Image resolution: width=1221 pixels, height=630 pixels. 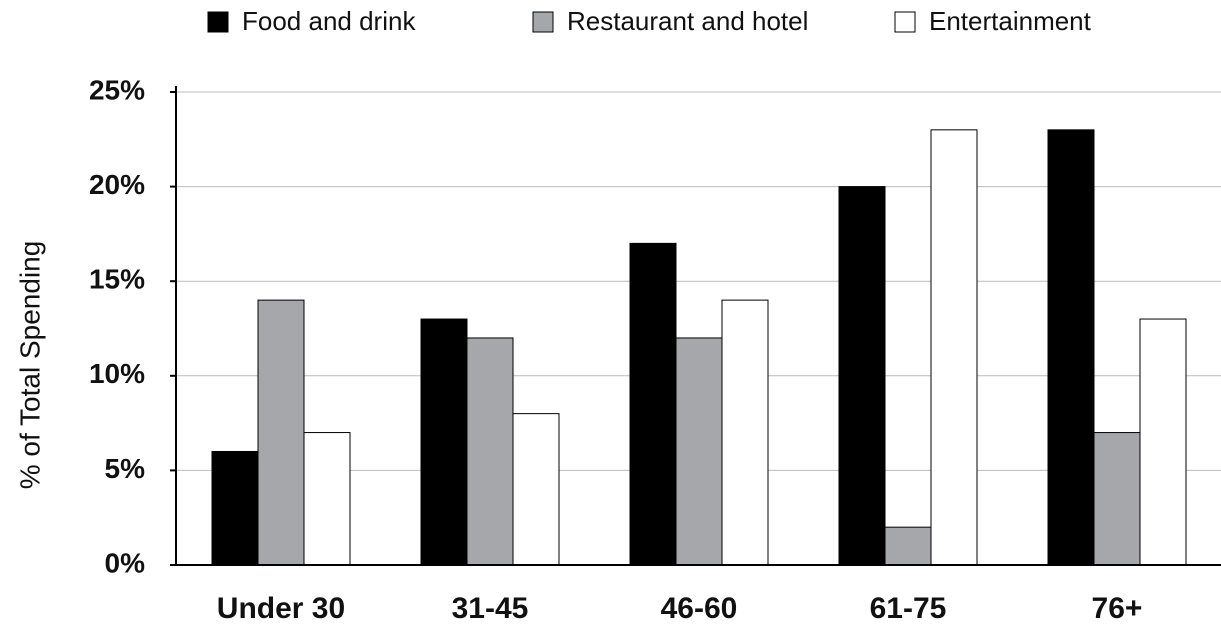 What do you see at coordinates (125, 468) in the screenshot?
I see `y-tick-label: 5%` at bounding box center [125, 468].